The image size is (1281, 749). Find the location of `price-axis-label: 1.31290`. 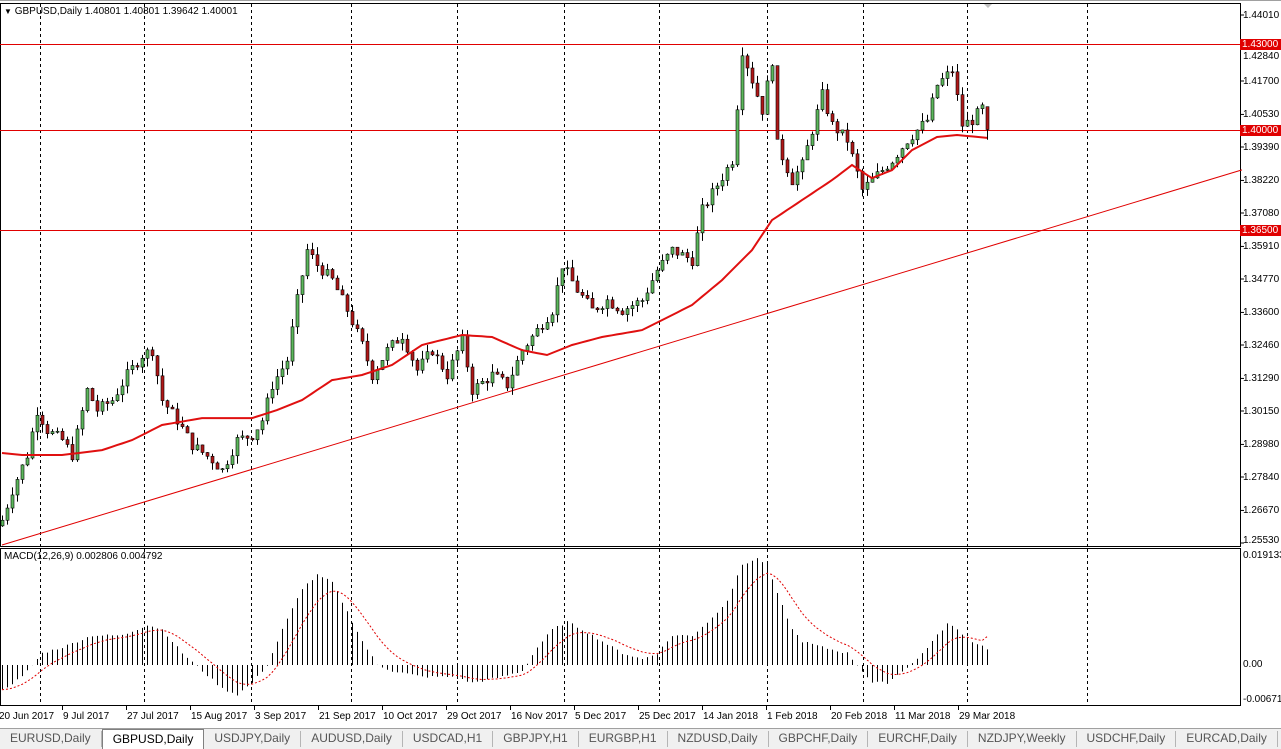

price-axis-label: 1.31290 is located at coordinates (1261, 378).